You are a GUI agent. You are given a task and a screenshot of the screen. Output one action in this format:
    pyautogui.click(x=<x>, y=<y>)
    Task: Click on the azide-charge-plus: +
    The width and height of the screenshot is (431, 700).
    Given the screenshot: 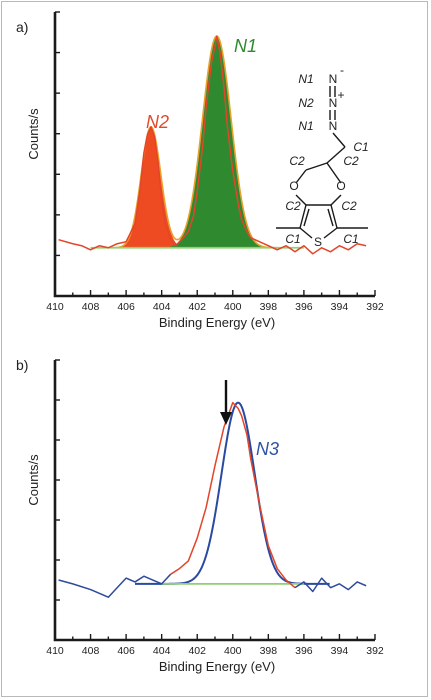 What is the action you would take?
    pyautogui.click(x=340, y=95)
    